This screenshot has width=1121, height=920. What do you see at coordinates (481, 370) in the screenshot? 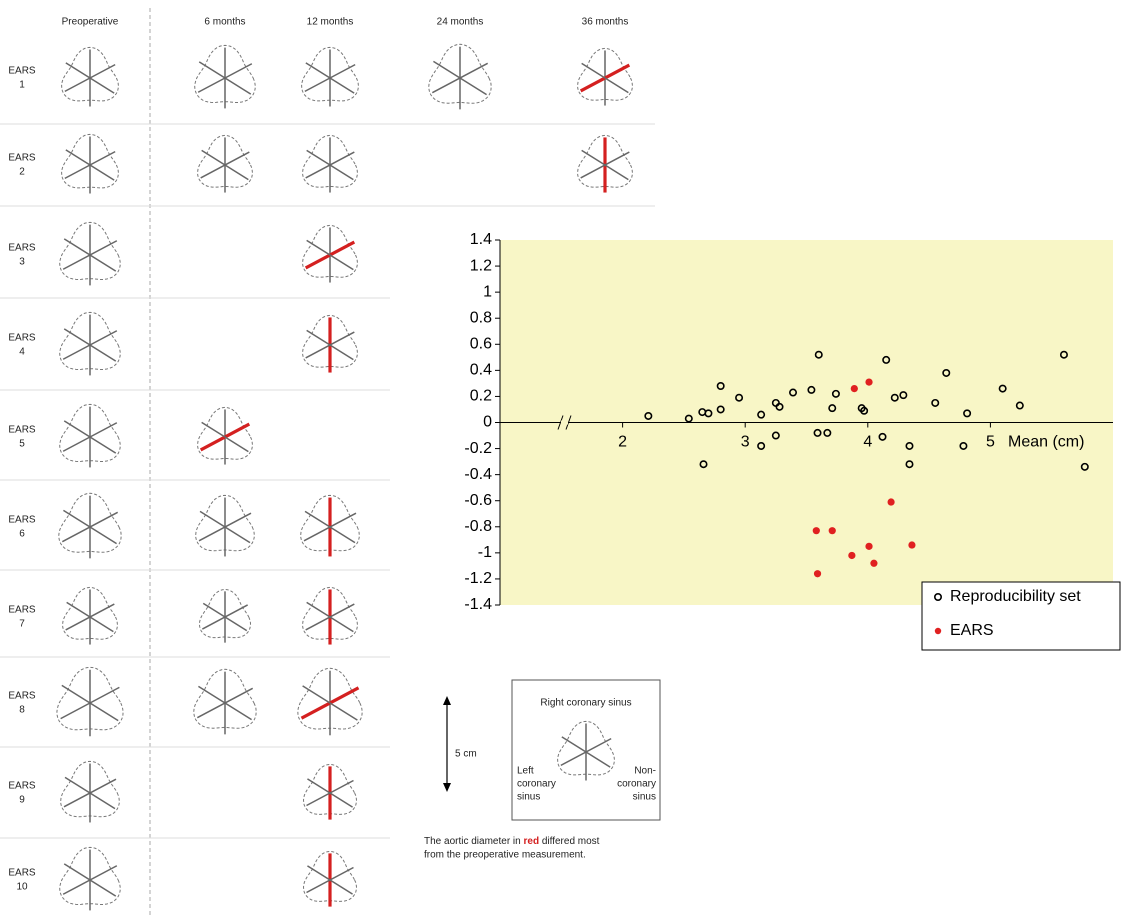
I see `y-tick-label: 0.4` at bounding box center [481, 370].